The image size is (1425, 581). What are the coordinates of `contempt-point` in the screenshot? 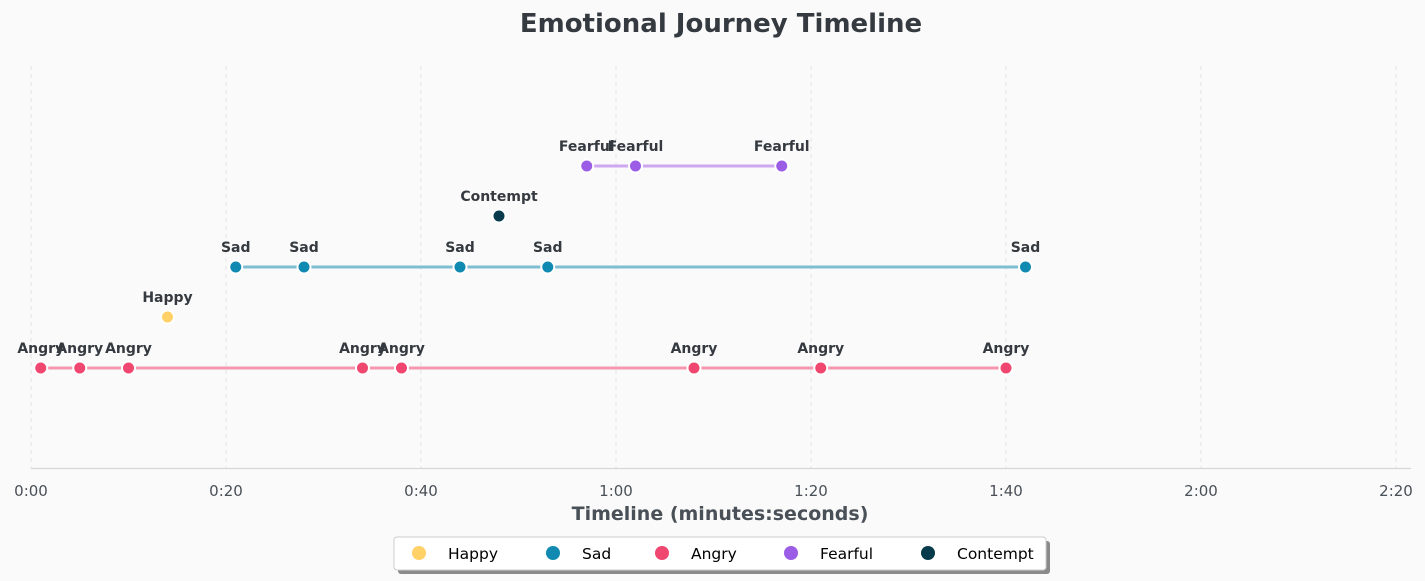 It's located at (499, 216).